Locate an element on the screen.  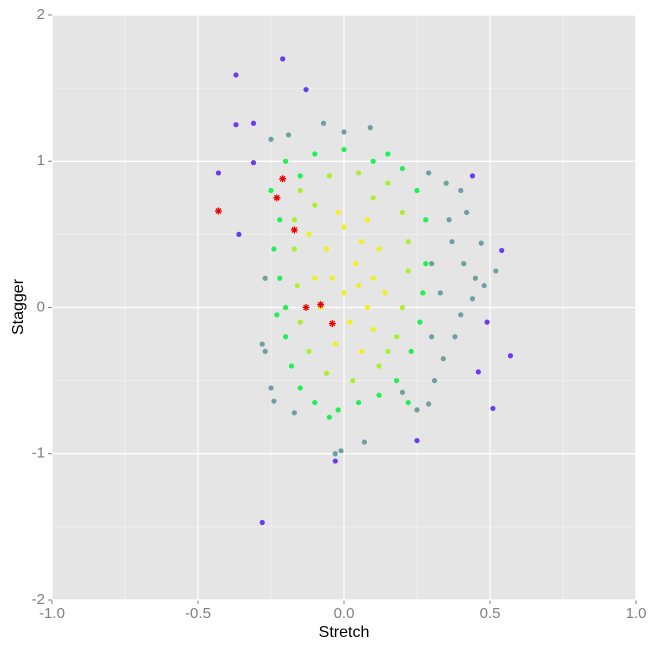
y-tick-label: 0 is located at coordinates (41, 306).